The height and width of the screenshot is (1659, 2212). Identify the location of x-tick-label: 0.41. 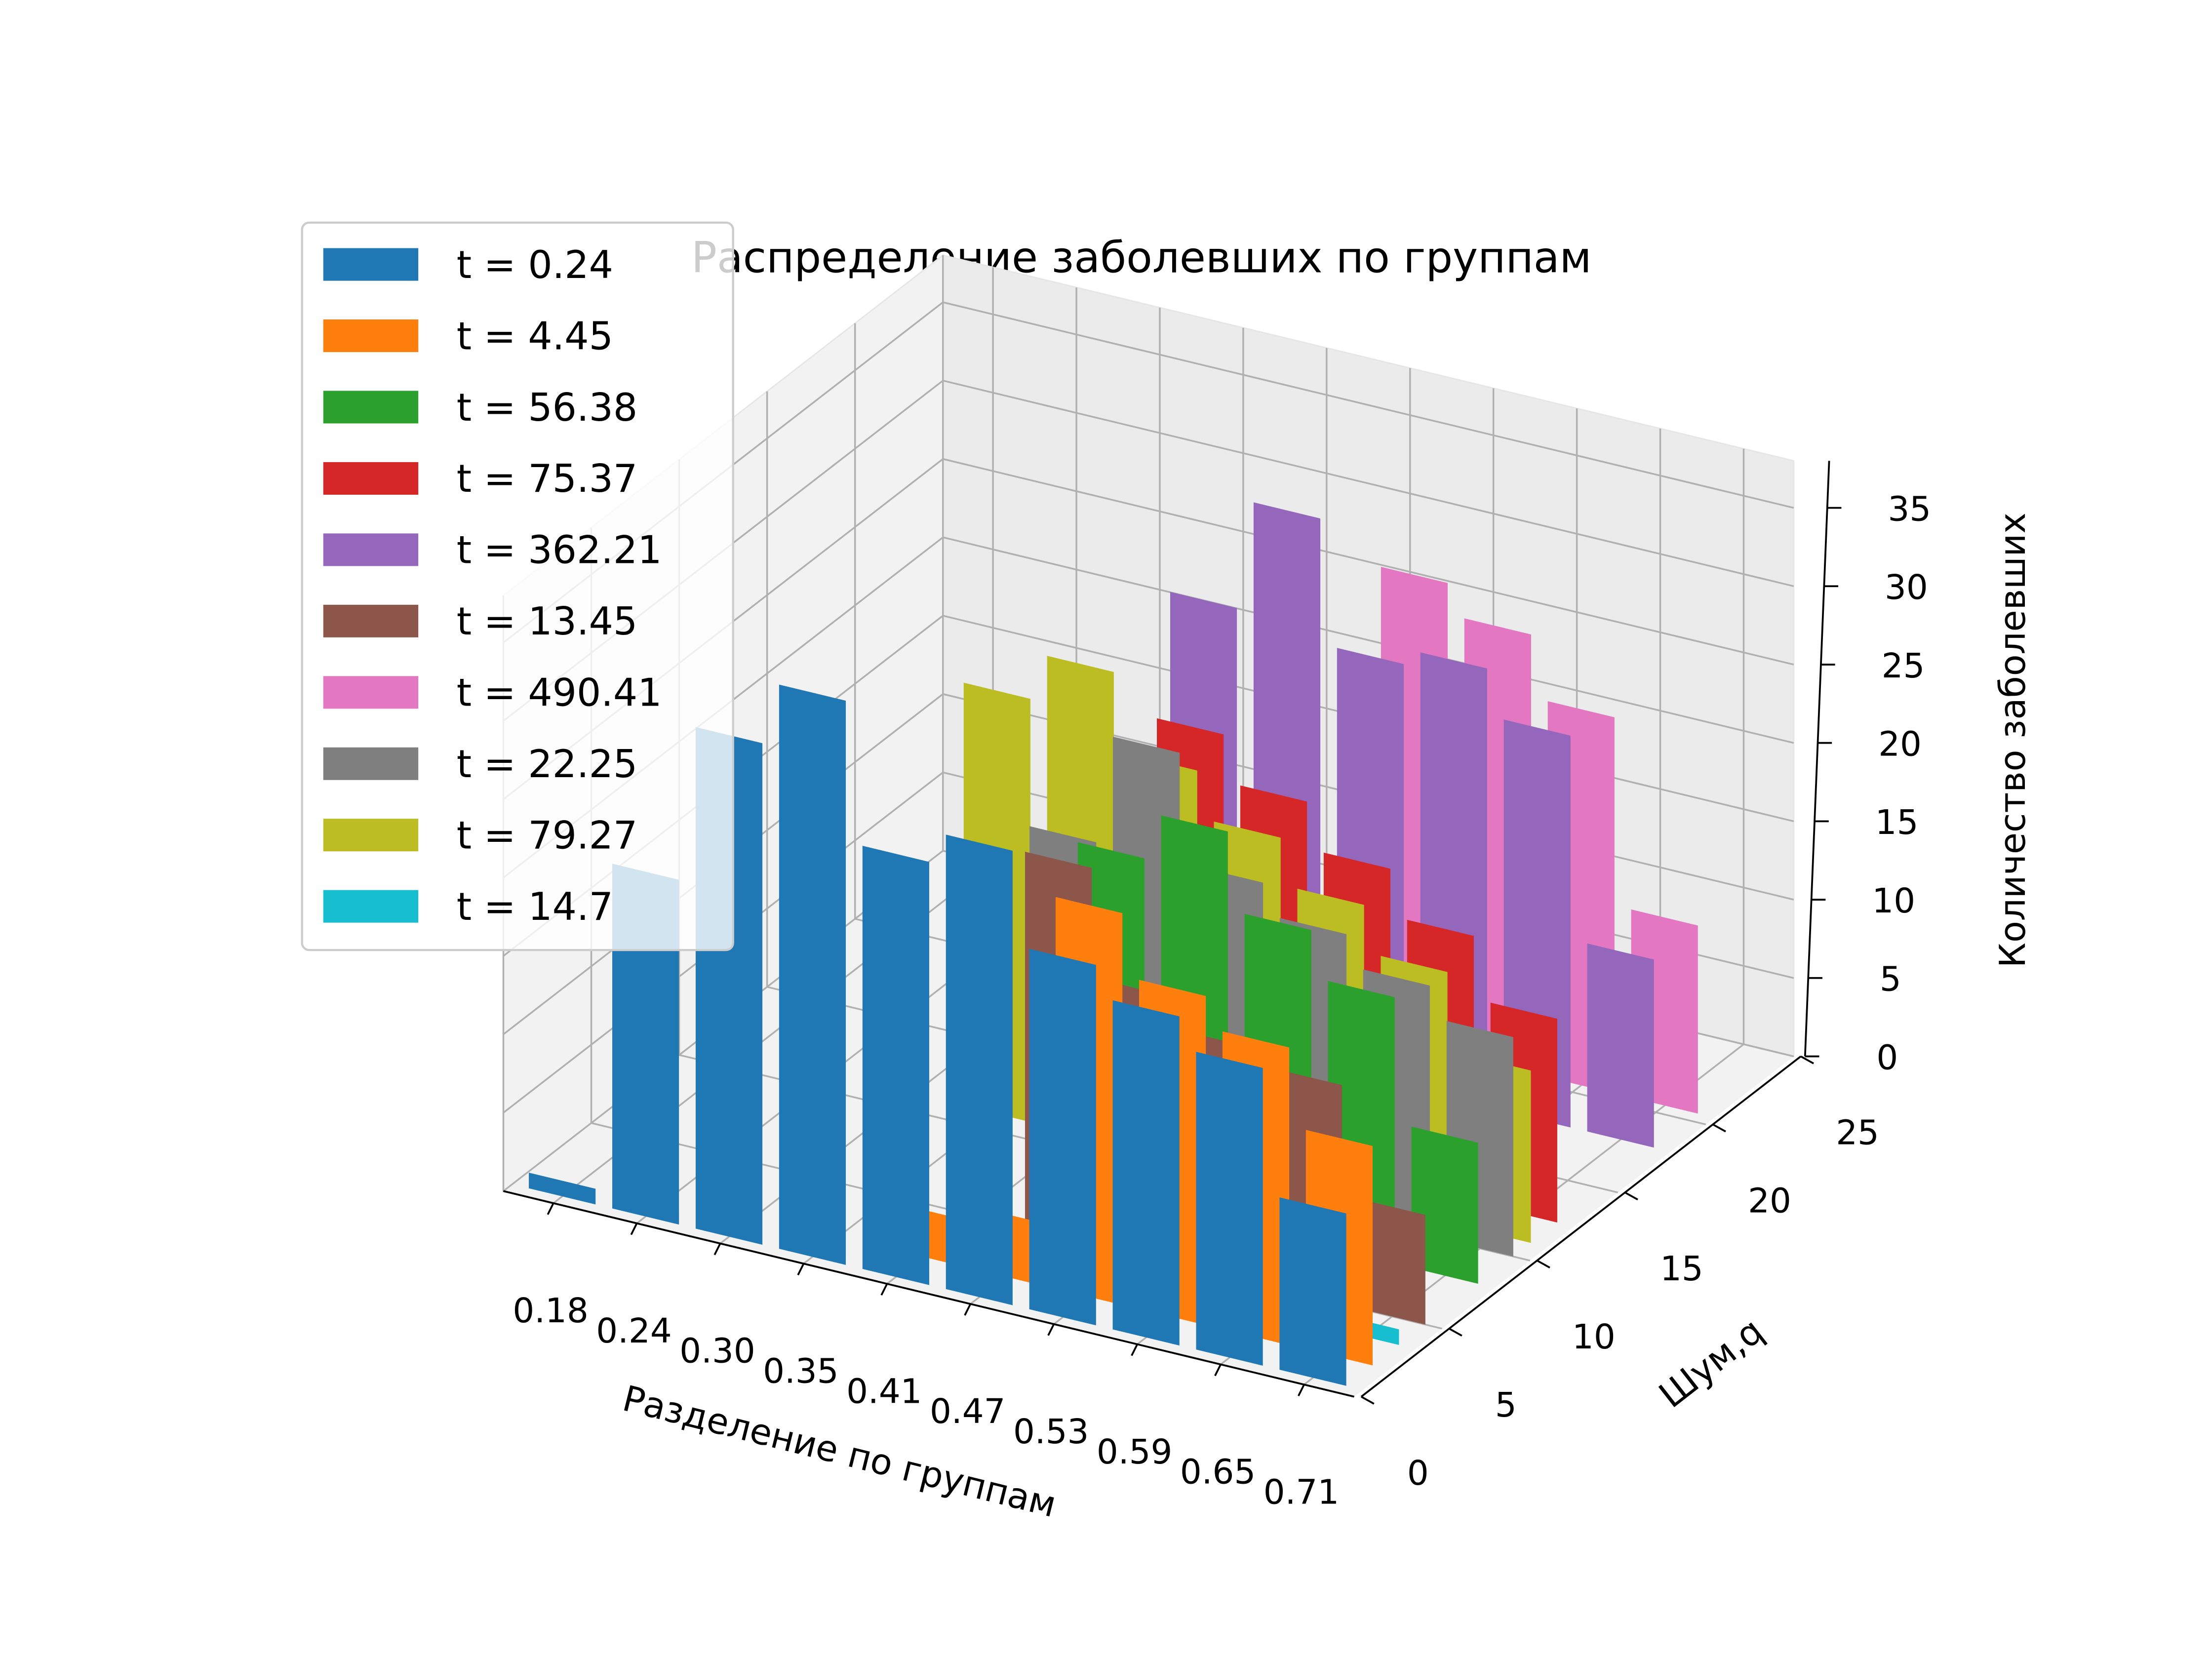
(884, 1391).